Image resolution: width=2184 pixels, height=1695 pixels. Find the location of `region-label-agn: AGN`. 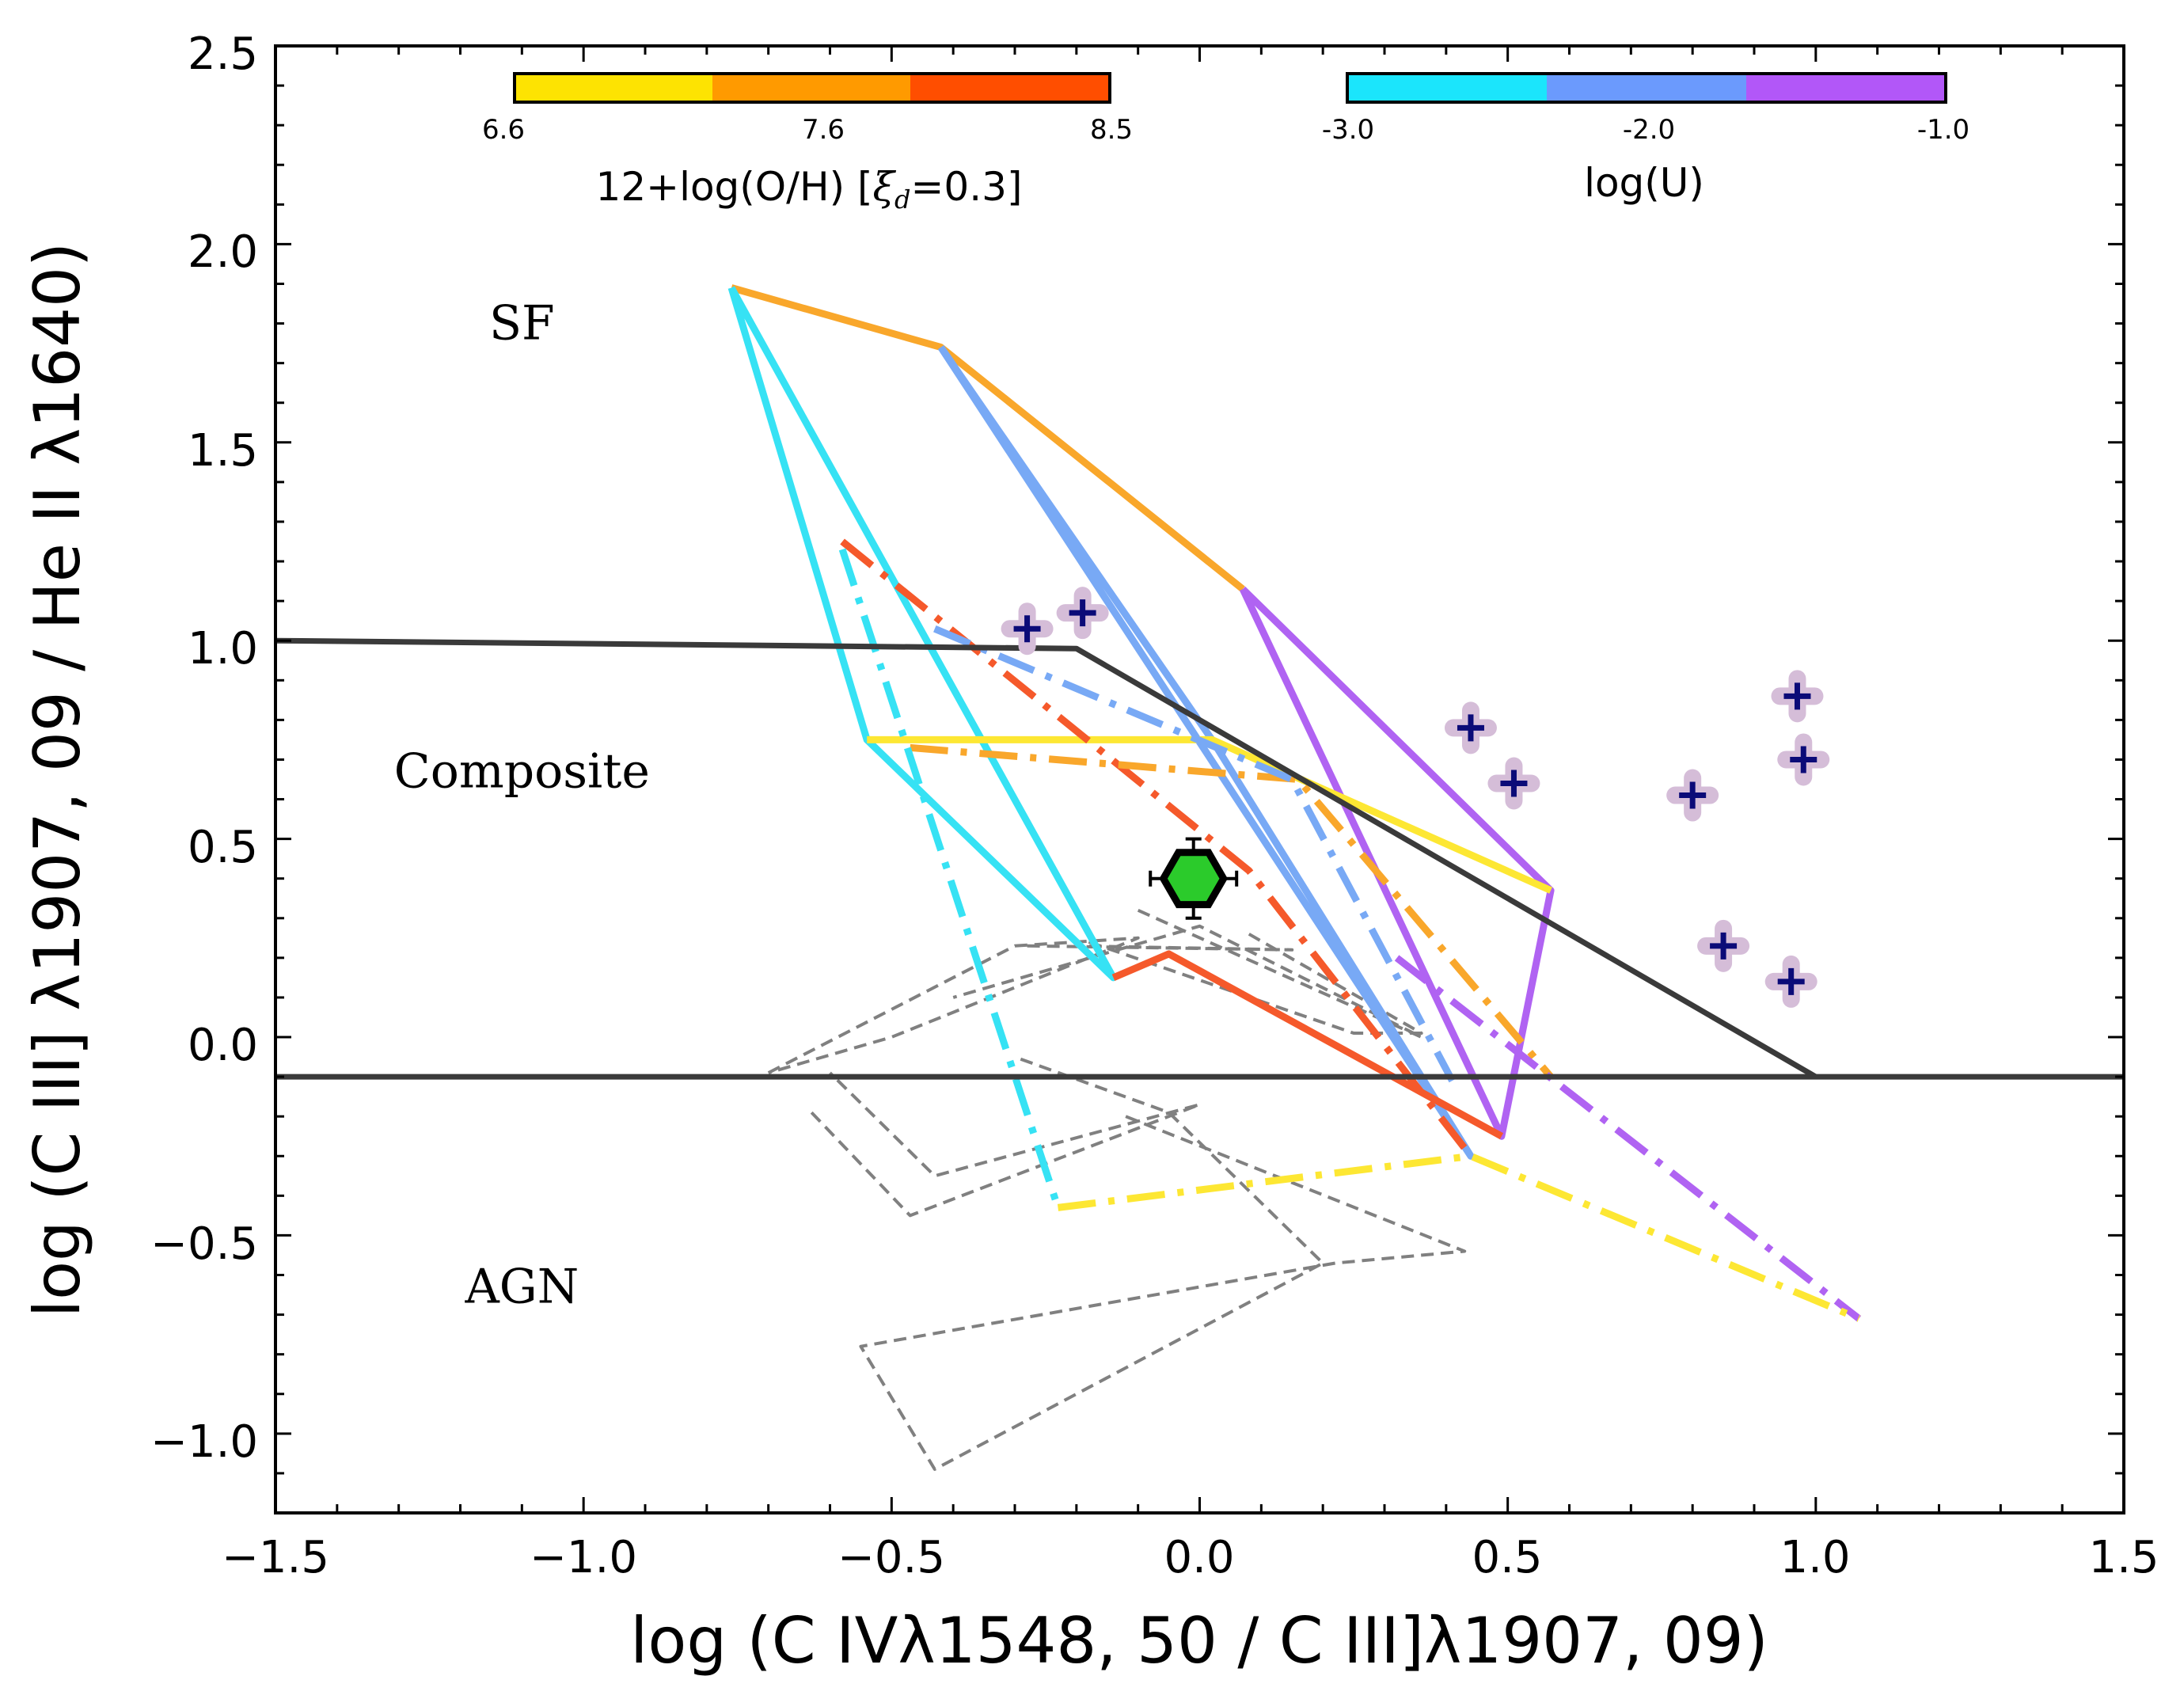

region-label-agn: AGN is located at coordinates (521, 1287).